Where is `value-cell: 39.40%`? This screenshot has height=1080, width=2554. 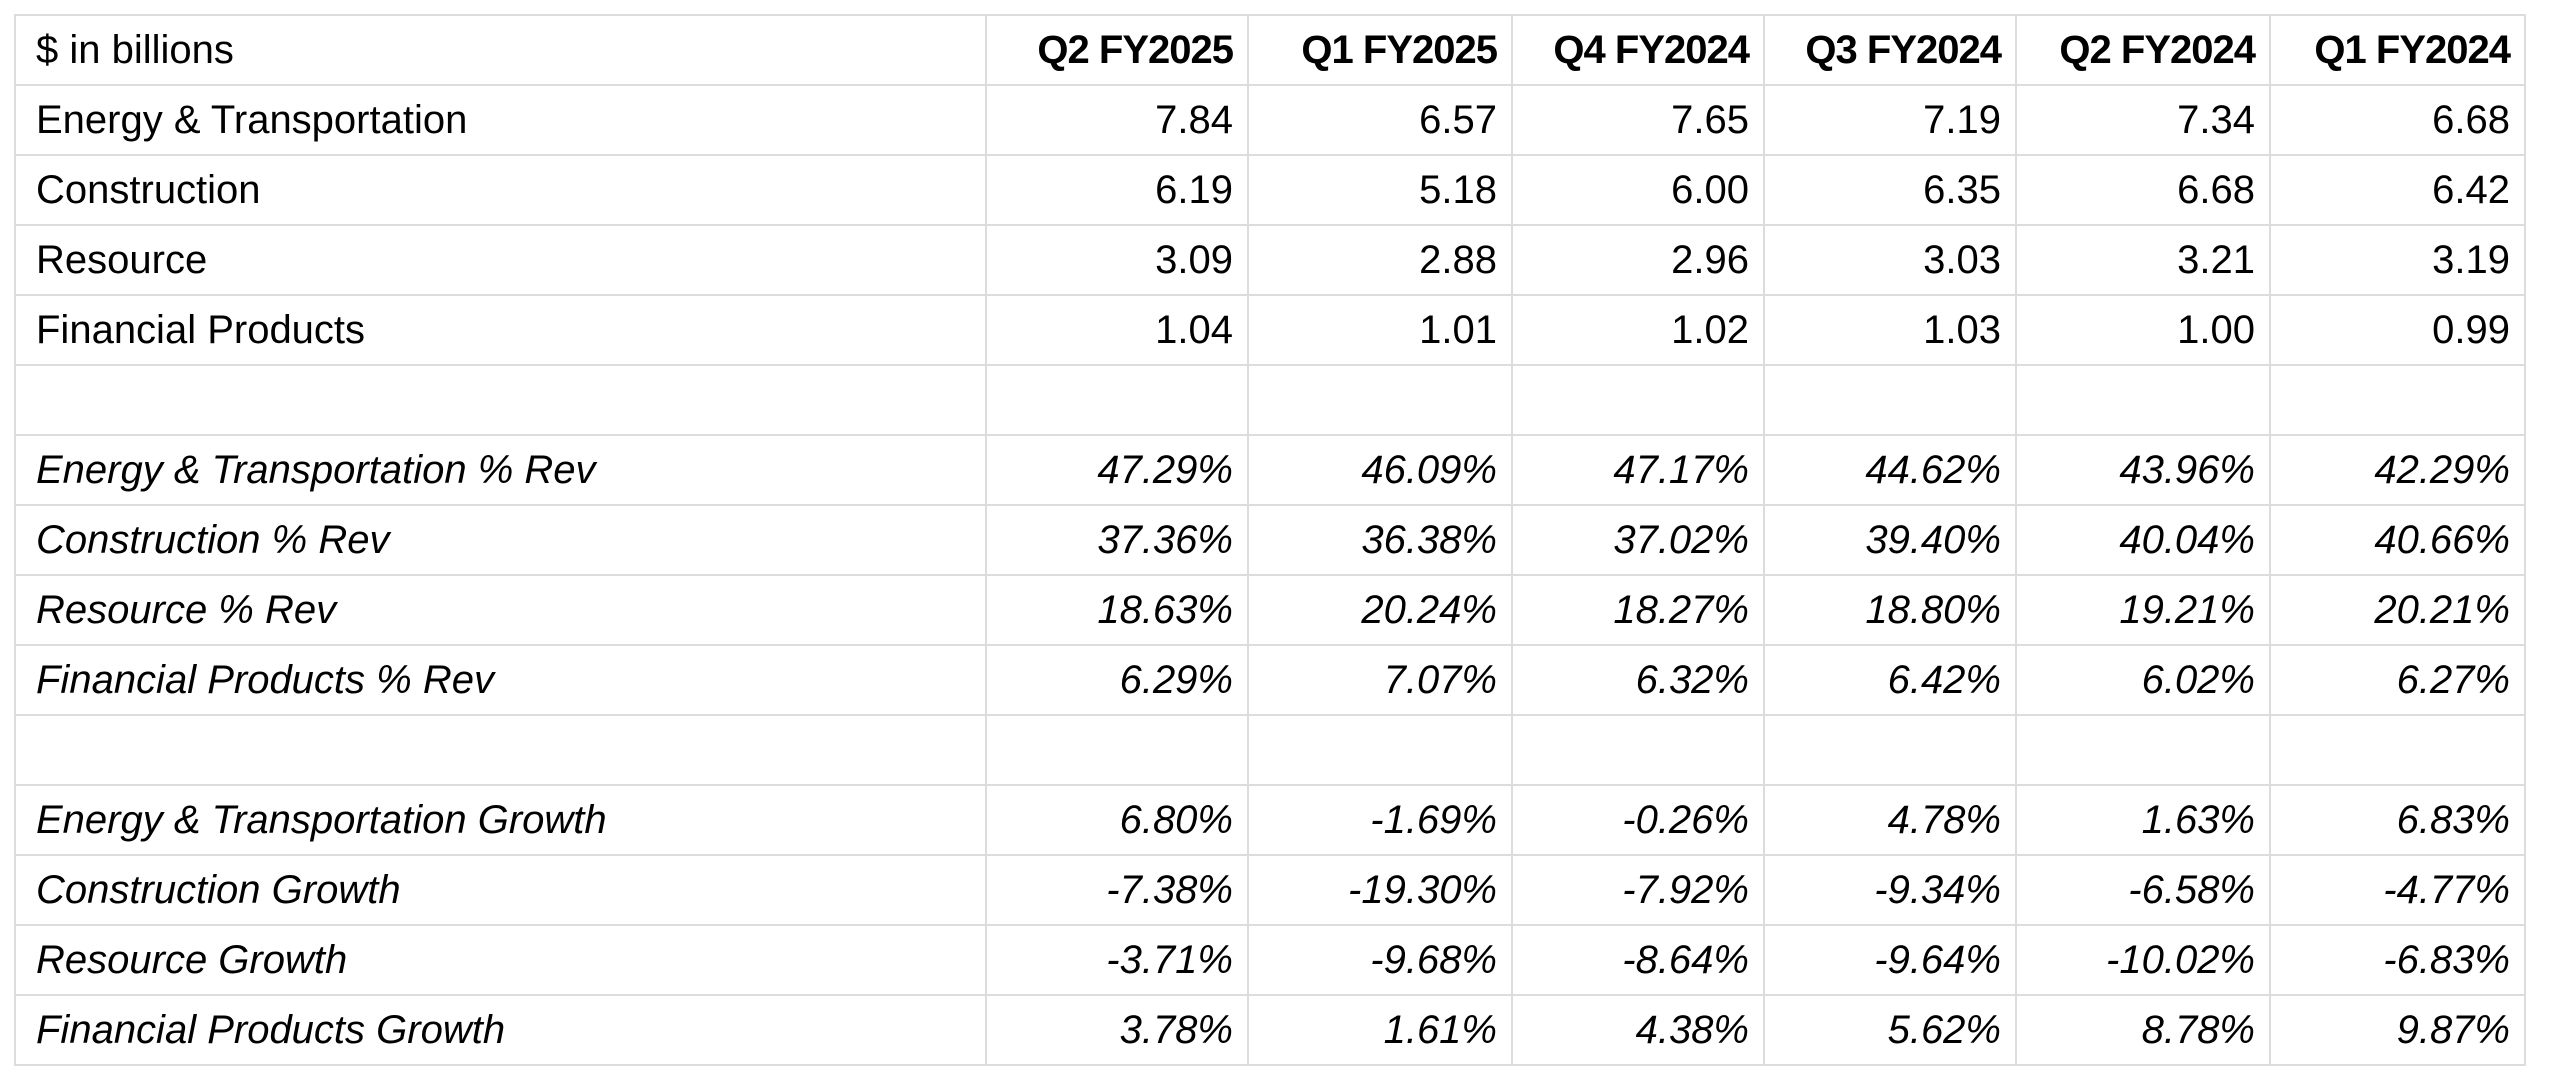
value-cell: 39.40% is located at coordinates (1890, 540).